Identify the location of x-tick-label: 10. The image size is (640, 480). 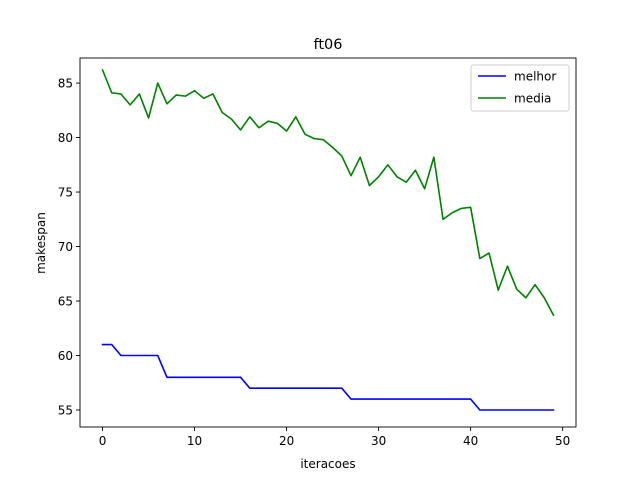
(194, 441).